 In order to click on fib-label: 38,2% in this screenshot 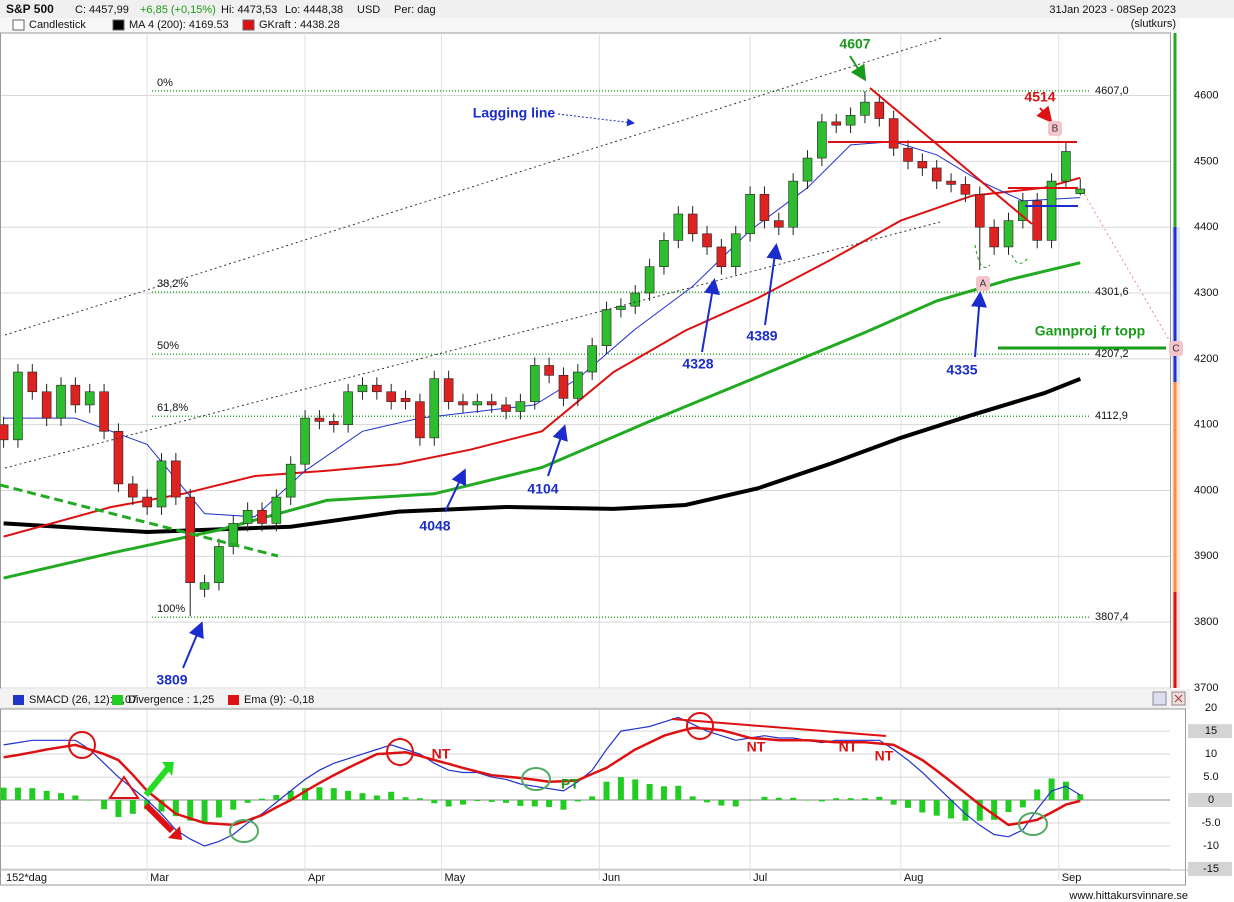, I will do `click(172, 284)`.